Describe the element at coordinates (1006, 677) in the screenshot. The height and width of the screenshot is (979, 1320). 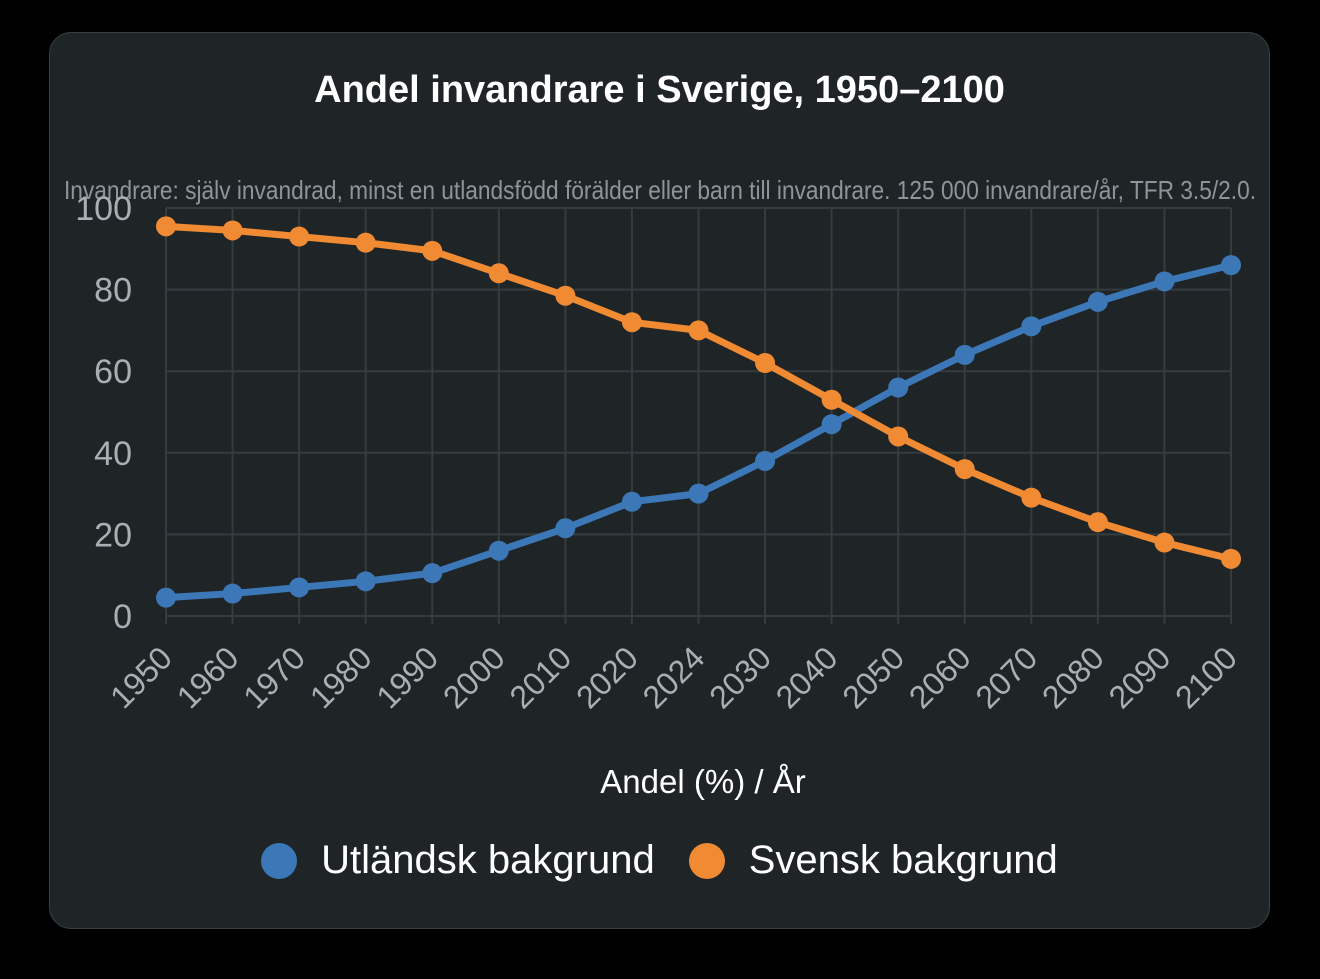
I see `x-tick-label: 2070` at that location.